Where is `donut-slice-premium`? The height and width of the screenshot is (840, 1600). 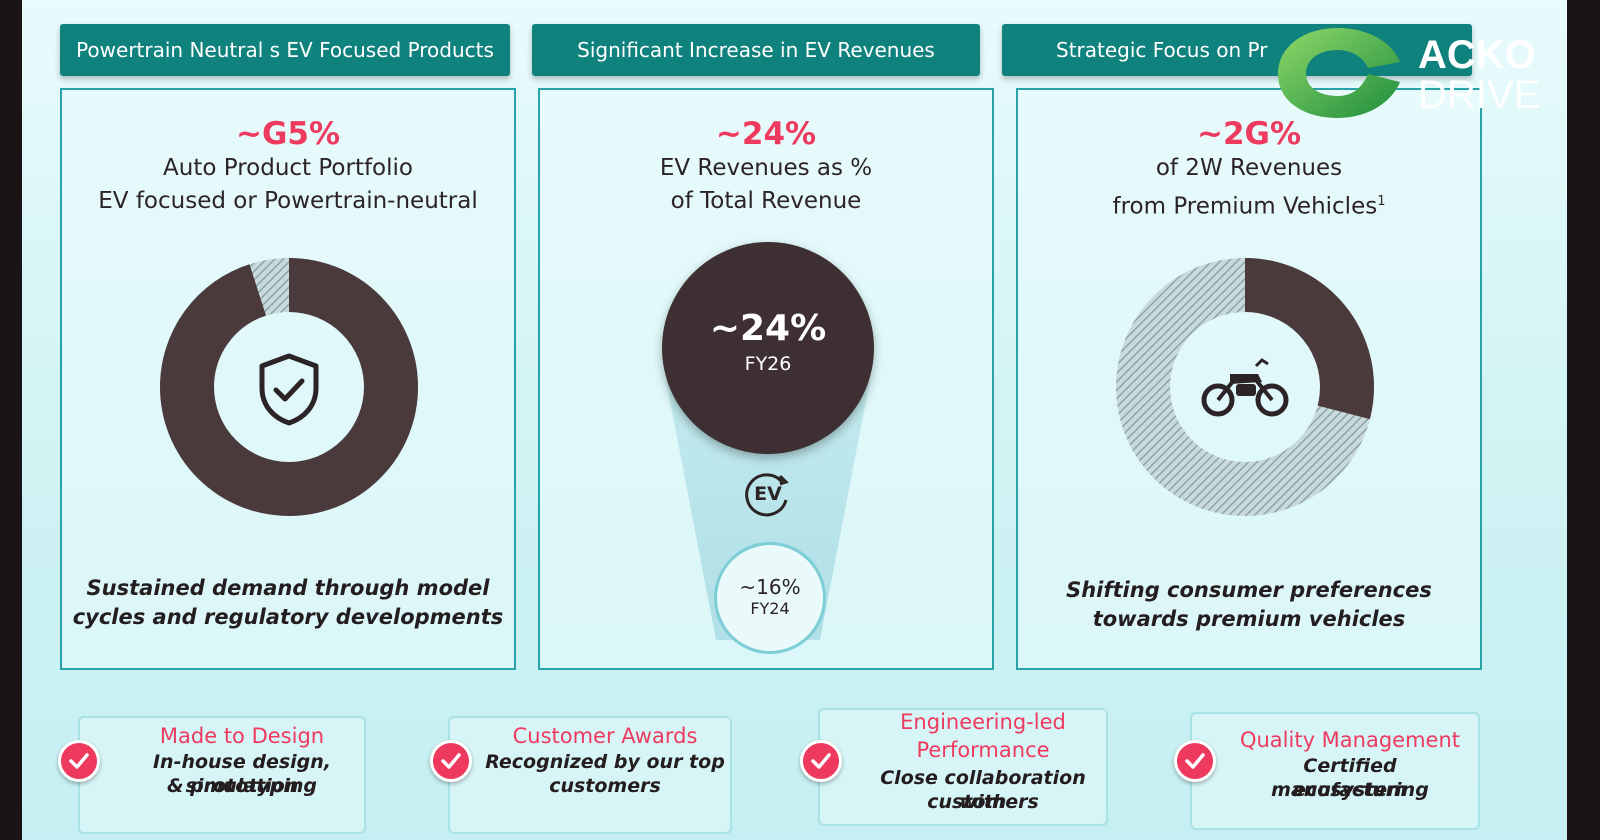 donut-slice-premium is located at coordinates (1245, 387).